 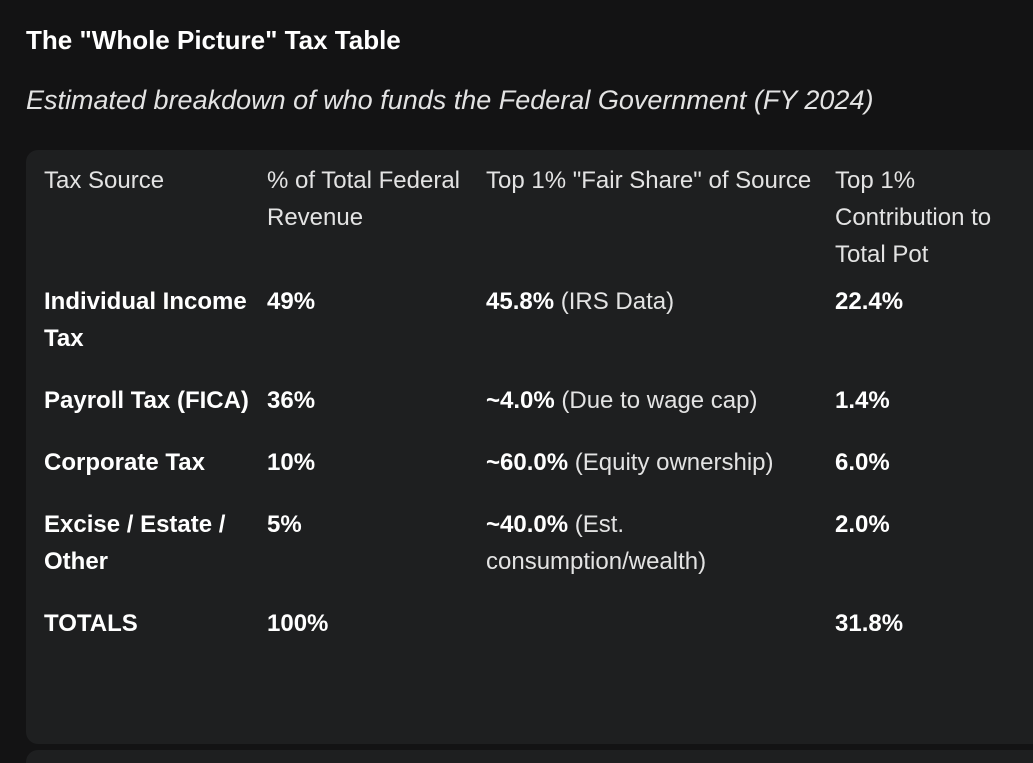 I want to click on cell-fair-share: ~60.0% (Equity ownership), so click(x=660, y=475).